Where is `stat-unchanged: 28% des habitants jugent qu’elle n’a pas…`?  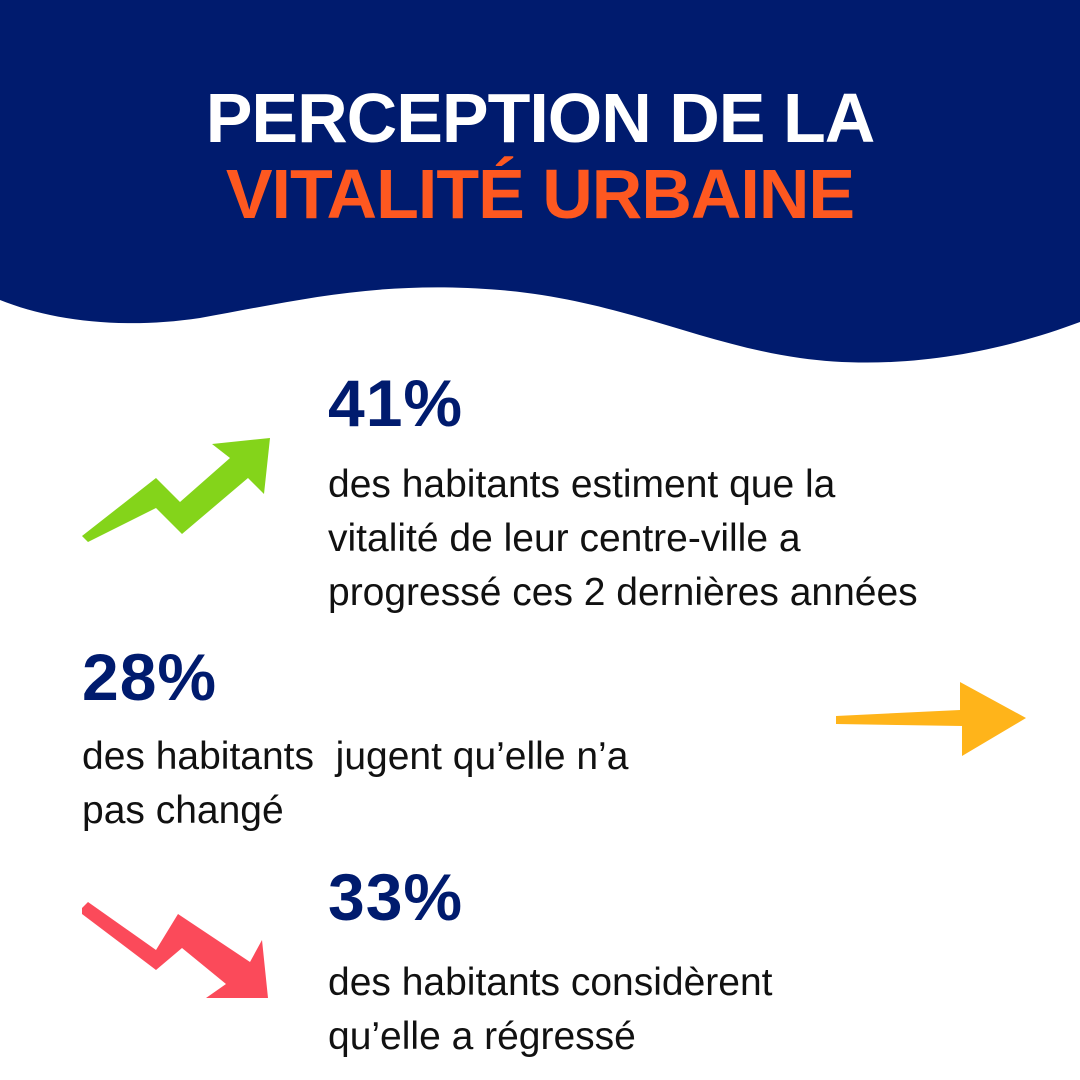 stat-unchanged: 28% des habitants jugent qu’elle n’a pas… is located at coordinates (442, 740).